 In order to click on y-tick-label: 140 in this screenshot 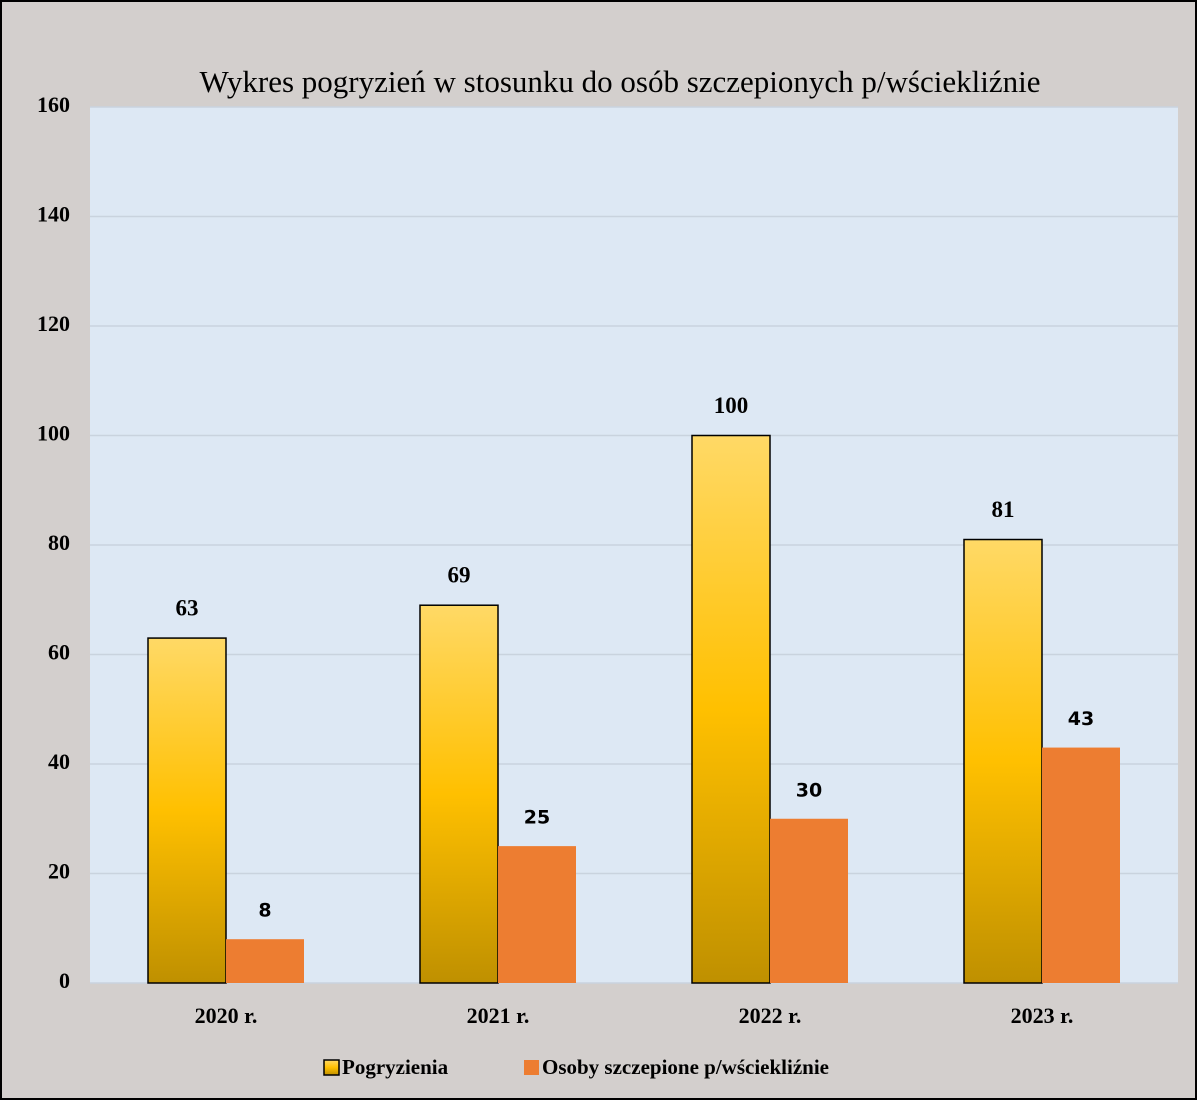, I will do `click(53, 214)`.